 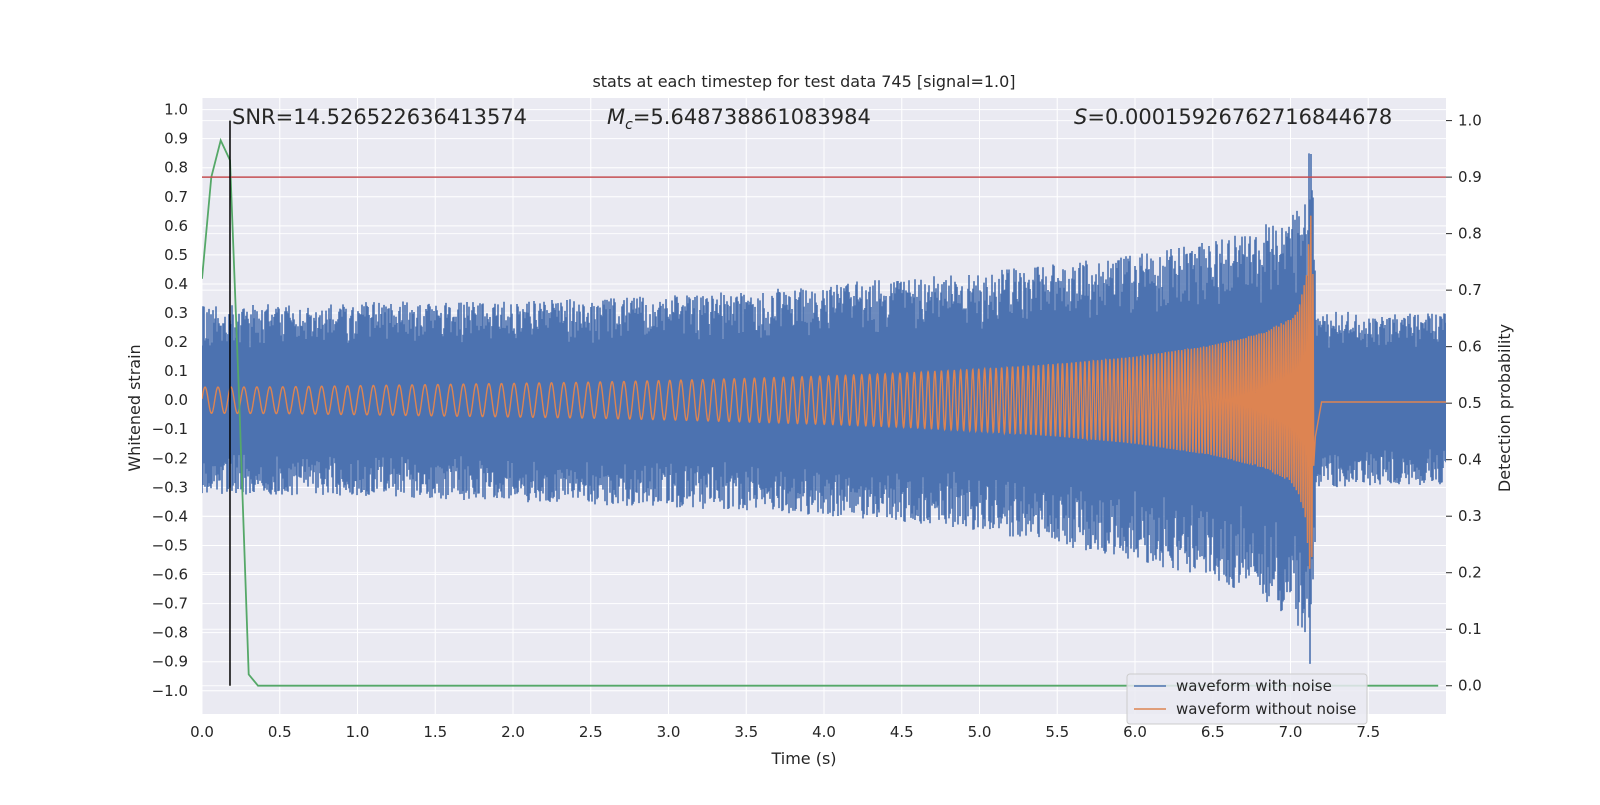 What do you see at coordinates (176, 226) in the screenshot?
I see `y-left-tick-label: 0.6` at bounding box center [176, 226].